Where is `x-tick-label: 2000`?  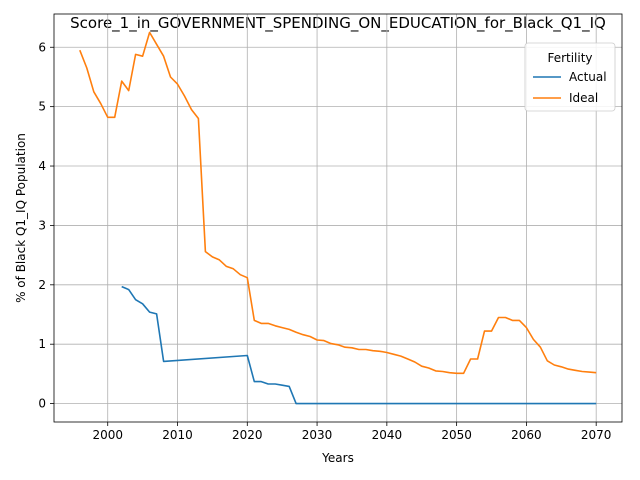
x-tick-label: 2000 is located at coordinates (107, 435).